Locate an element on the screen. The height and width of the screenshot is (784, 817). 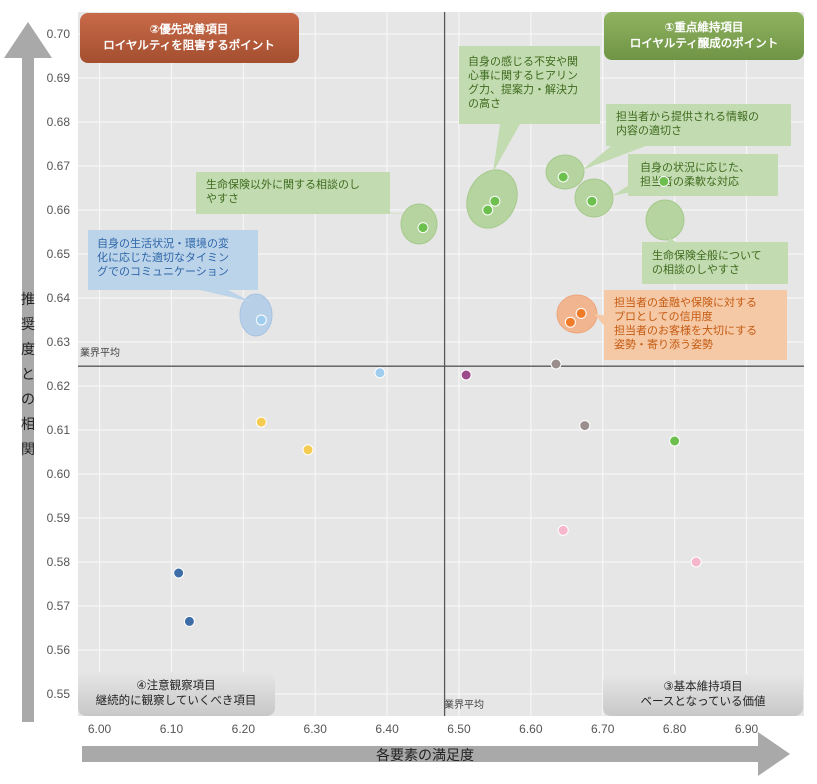
y-tick-label: 0.56 is located at coordinates (59, 650).